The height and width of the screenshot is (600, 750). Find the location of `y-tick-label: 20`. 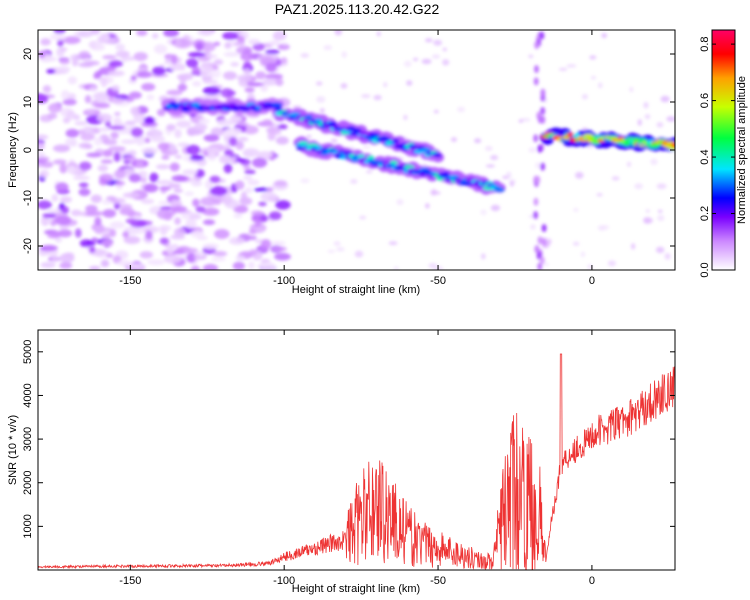

y-tick-label: 20 is located at coordinates (28, 54).